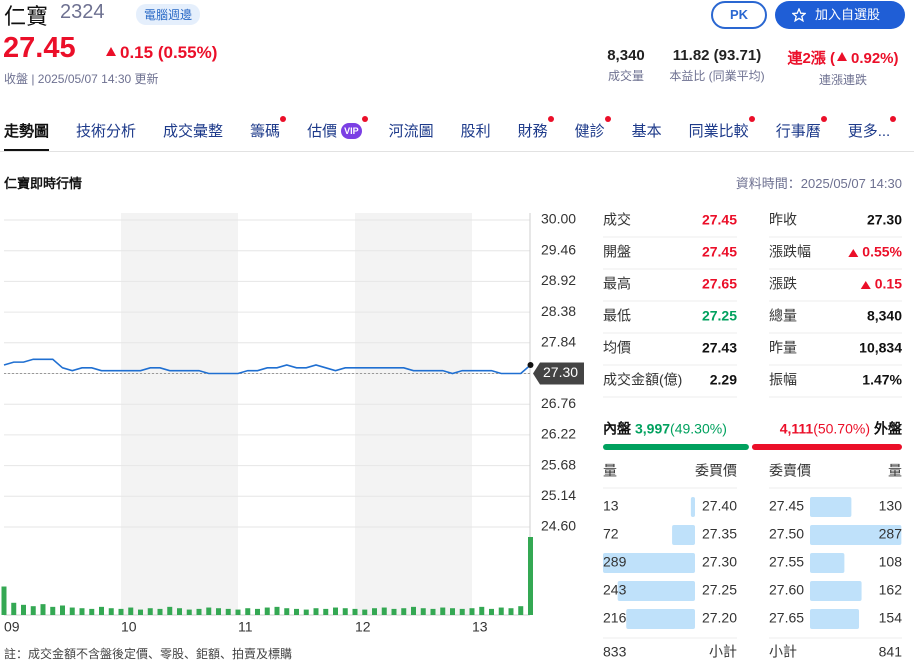  What do you see at coordinates (615, 590) in the screenshot?
I see `bid-volume: 243` at bounding box center [615, 590].